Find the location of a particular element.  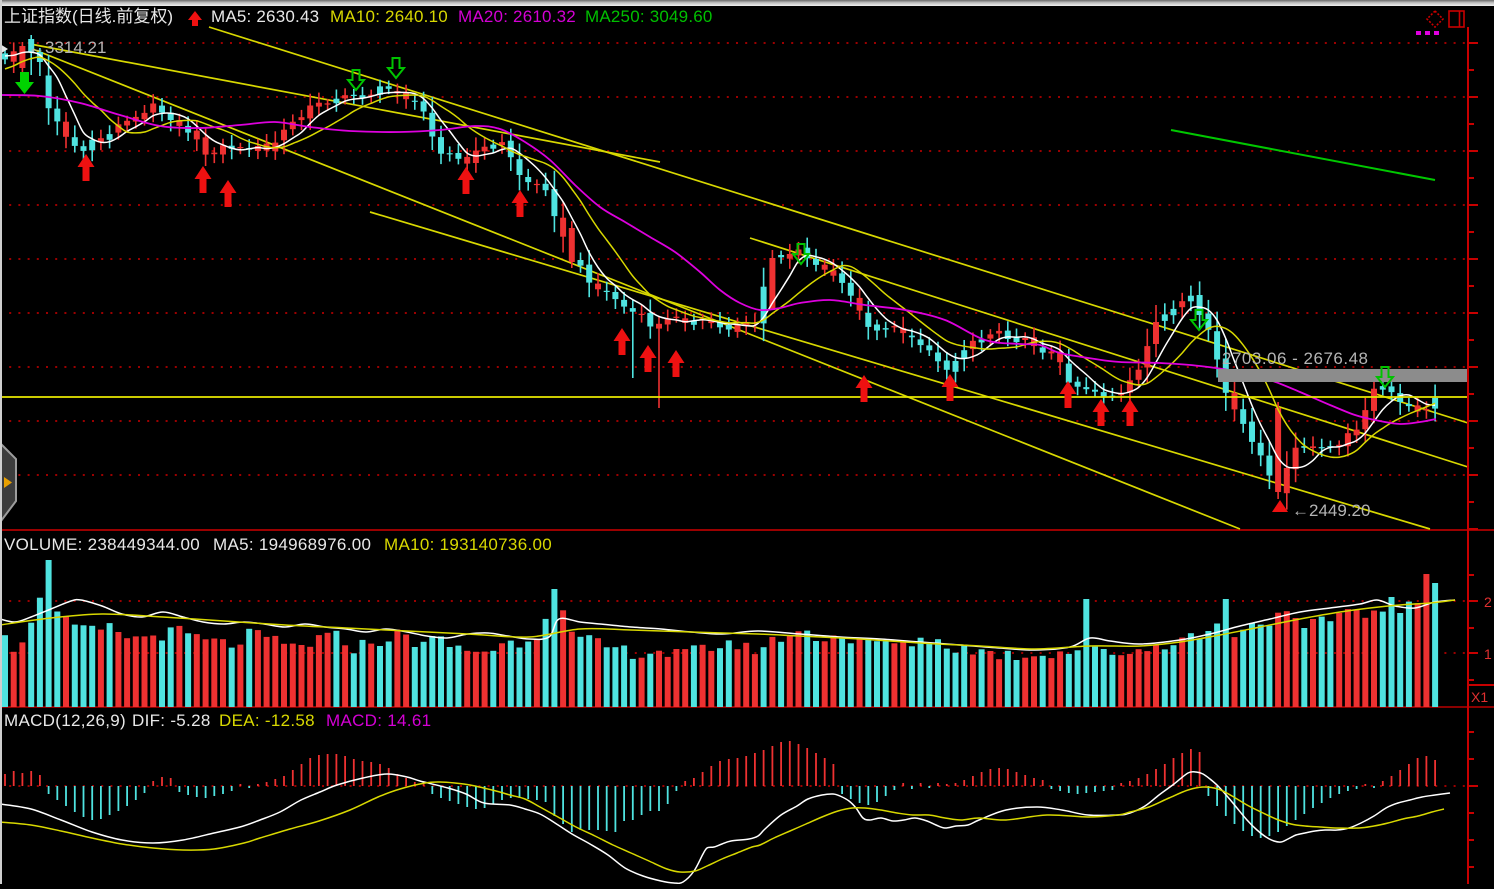

svg-text: MA10: 193140736.00 is located at coordinates (468, 544).